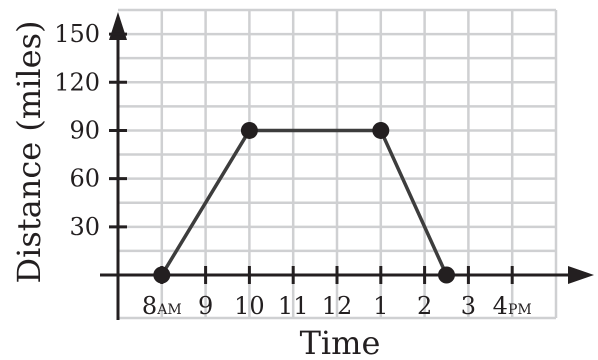 The image size is (598, 360). Describe the element at coordinates (162, 306) in the screenshot. I see `x-tick-label: 8AM` at that location.